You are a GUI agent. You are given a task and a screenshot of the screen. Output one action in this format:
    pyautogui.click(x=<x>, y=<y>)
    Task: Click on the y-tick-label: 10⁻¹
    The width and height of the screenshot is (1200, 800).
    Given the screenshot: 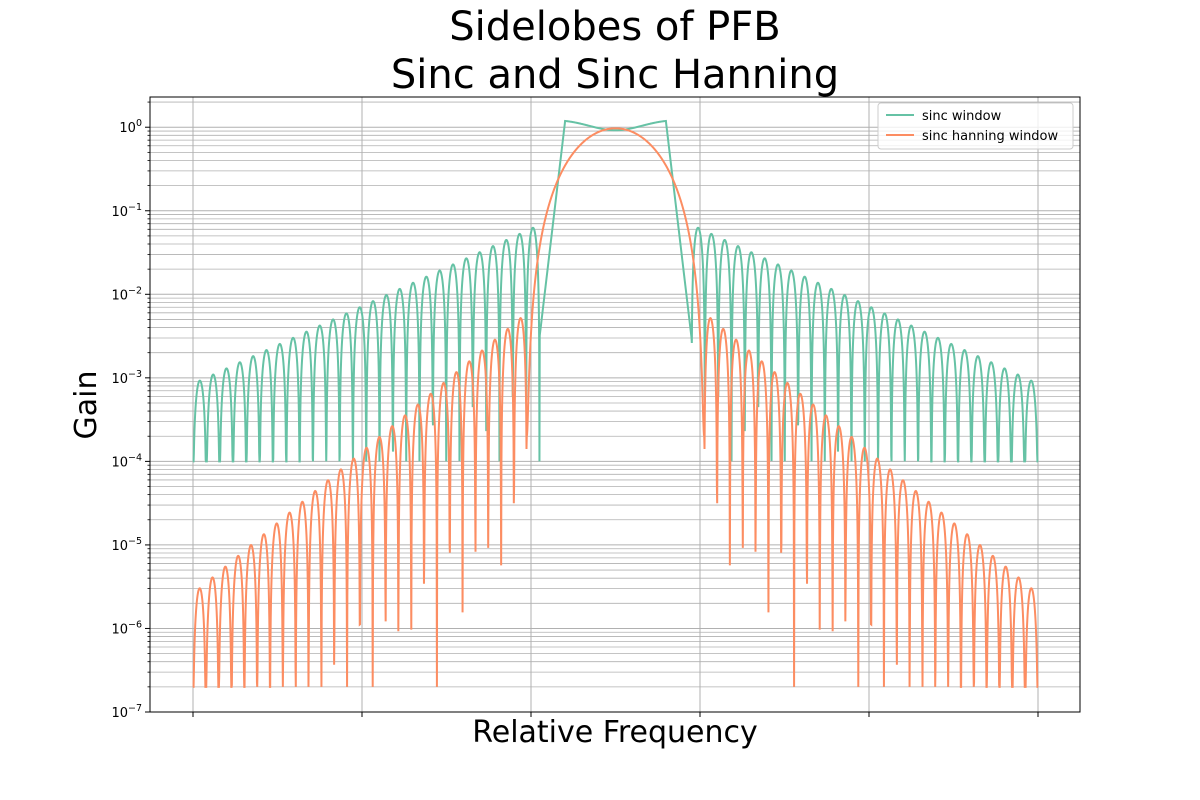 What is the action you would take?
    pyautogui.click(x=126, y=211)
    